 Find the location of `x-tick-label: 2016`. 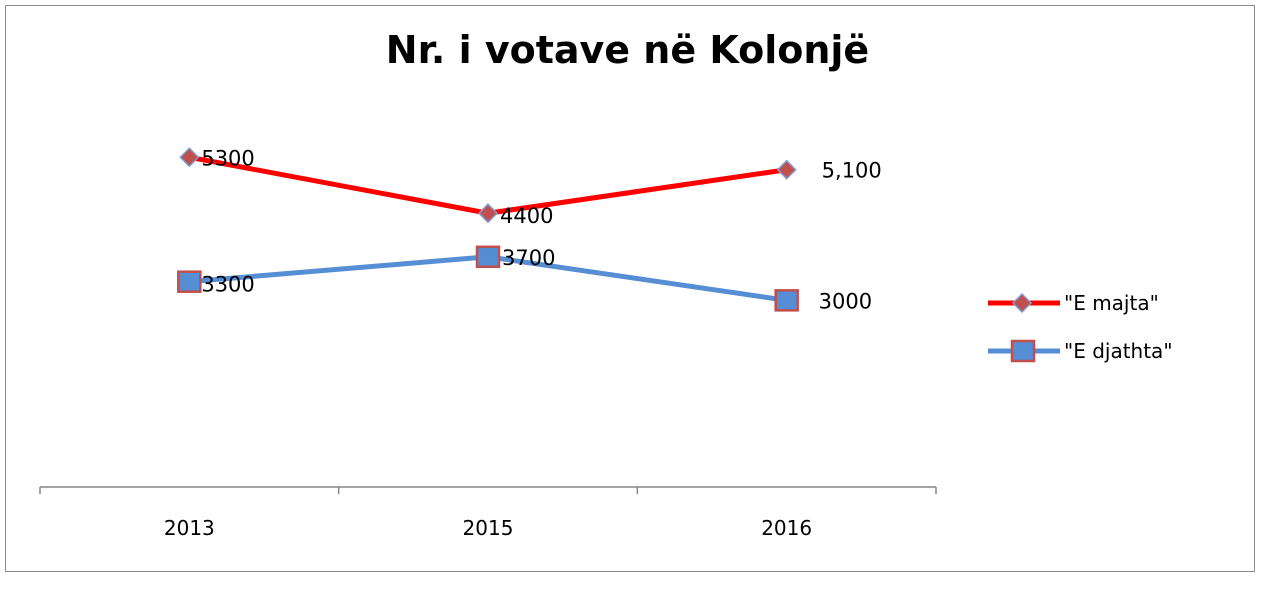

x-tick-label: 2016 is located at coordinates (786, 528).